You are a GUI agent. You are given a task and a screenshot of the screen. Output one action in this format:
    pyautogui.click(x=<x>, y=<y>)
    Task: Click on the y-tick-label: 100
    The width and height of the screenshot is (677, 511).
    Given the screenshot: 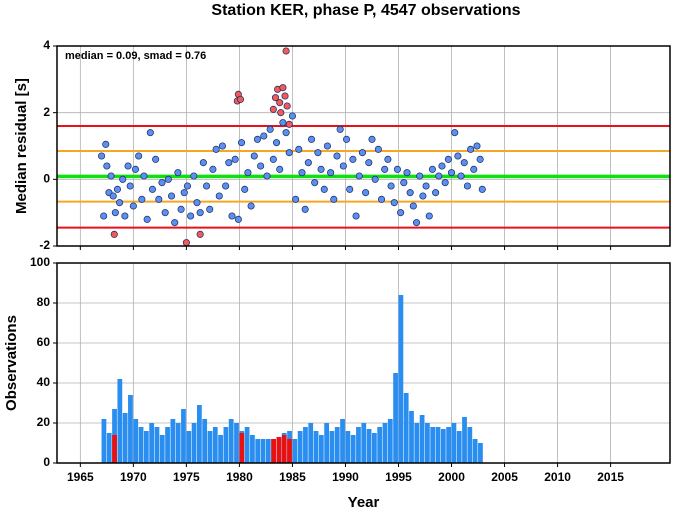 What is the action you would take?
    pyautogui.click(x=40, y=262)
    